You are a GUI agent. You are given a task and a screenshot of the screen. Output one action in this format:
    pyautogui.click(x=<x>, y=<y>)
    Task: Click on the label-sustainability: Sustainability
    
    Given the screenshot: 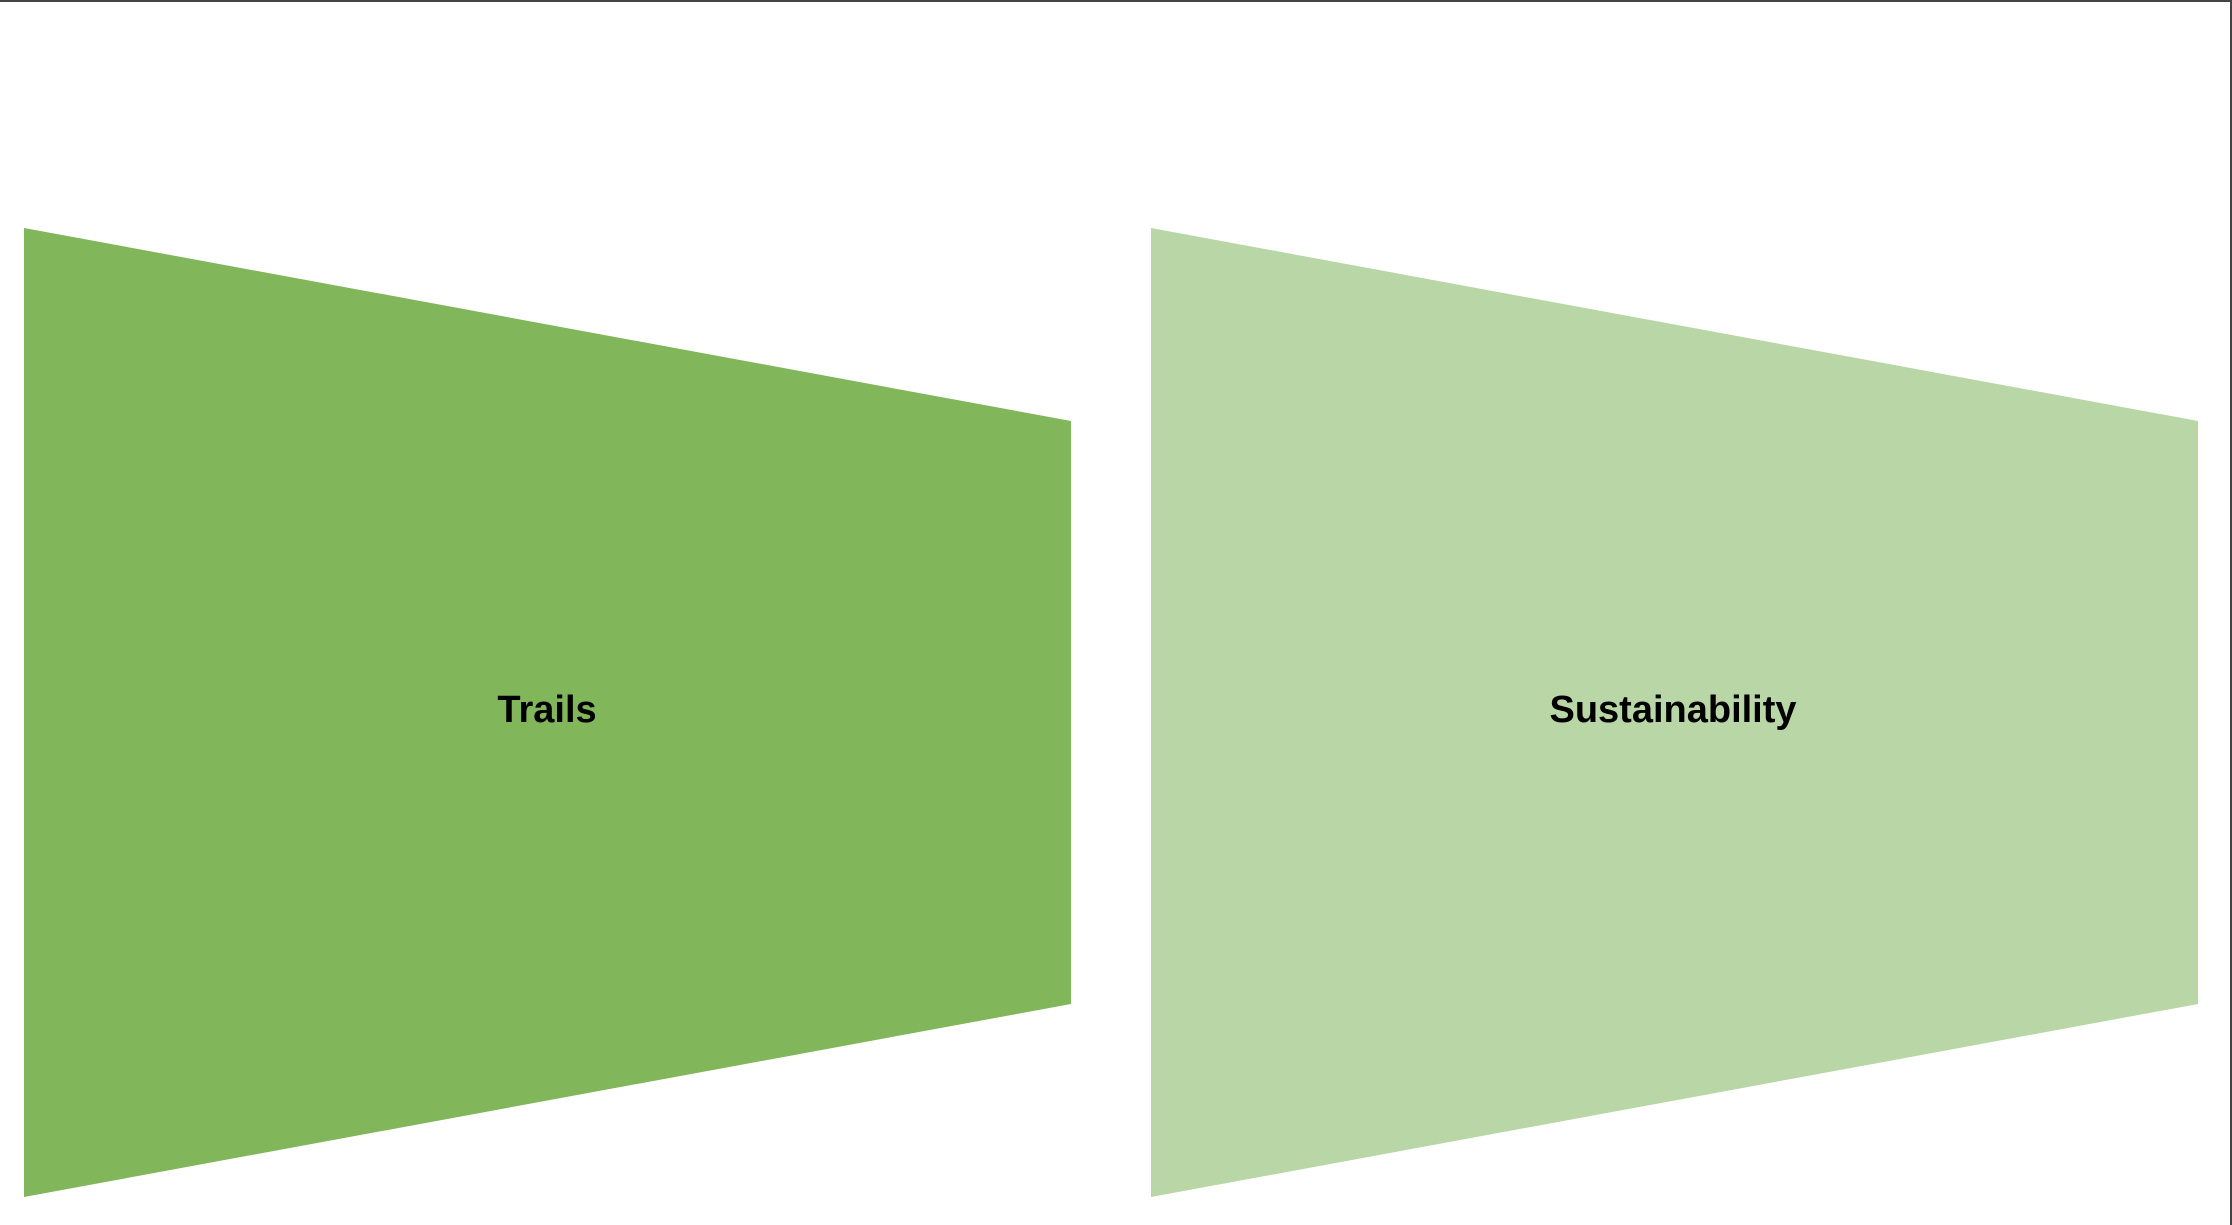 What is the action you would take?
    pyautogui.click(x=1672, y=710)
    